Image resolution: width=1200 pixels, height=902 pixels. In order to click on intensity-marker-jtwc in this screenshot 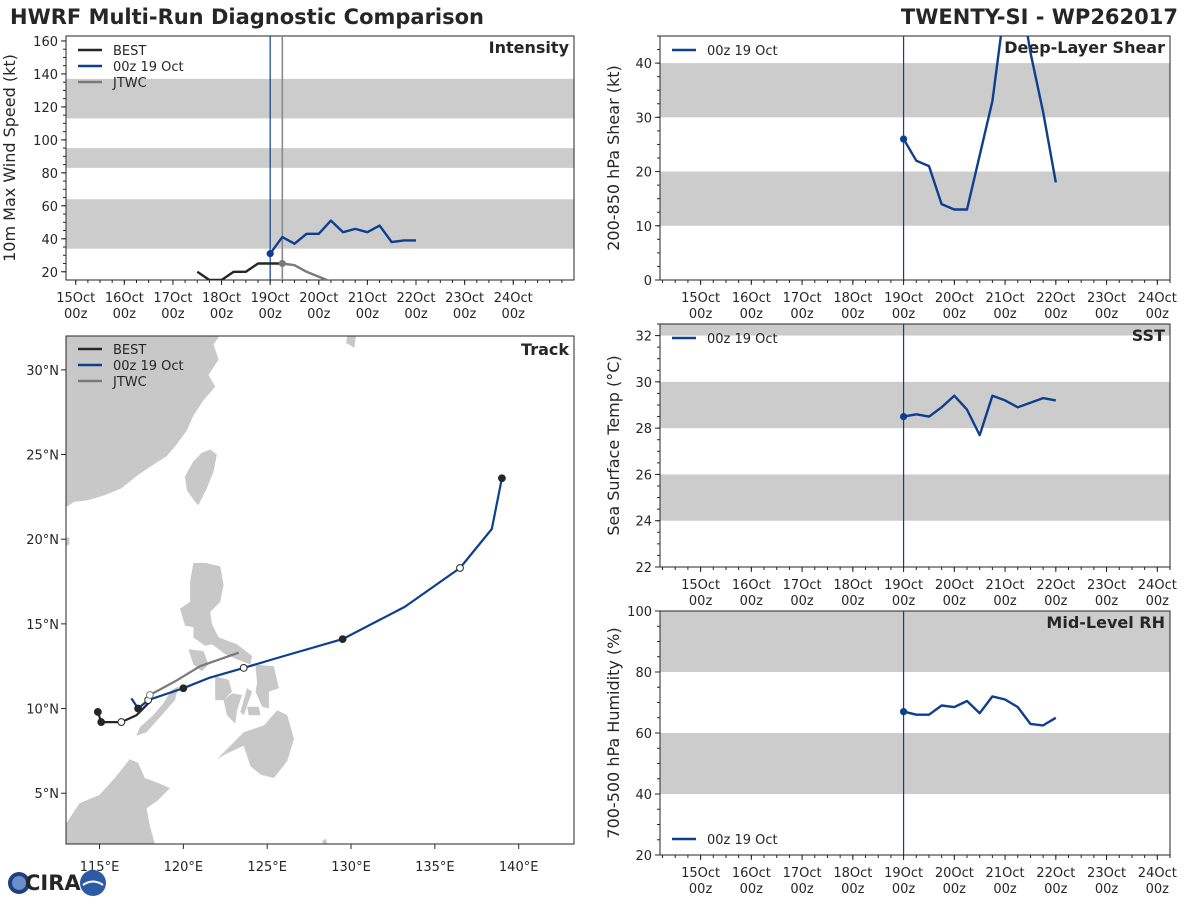, I will do `click(282, 263)`.